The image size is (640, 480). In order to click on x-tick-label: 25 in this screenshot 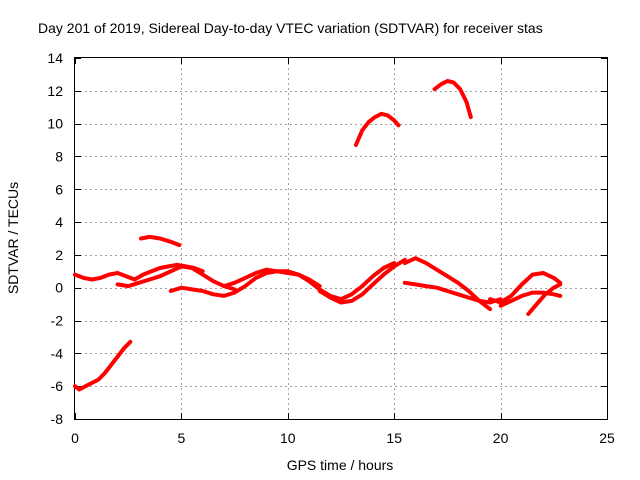, I will do `click(607, 438)`.